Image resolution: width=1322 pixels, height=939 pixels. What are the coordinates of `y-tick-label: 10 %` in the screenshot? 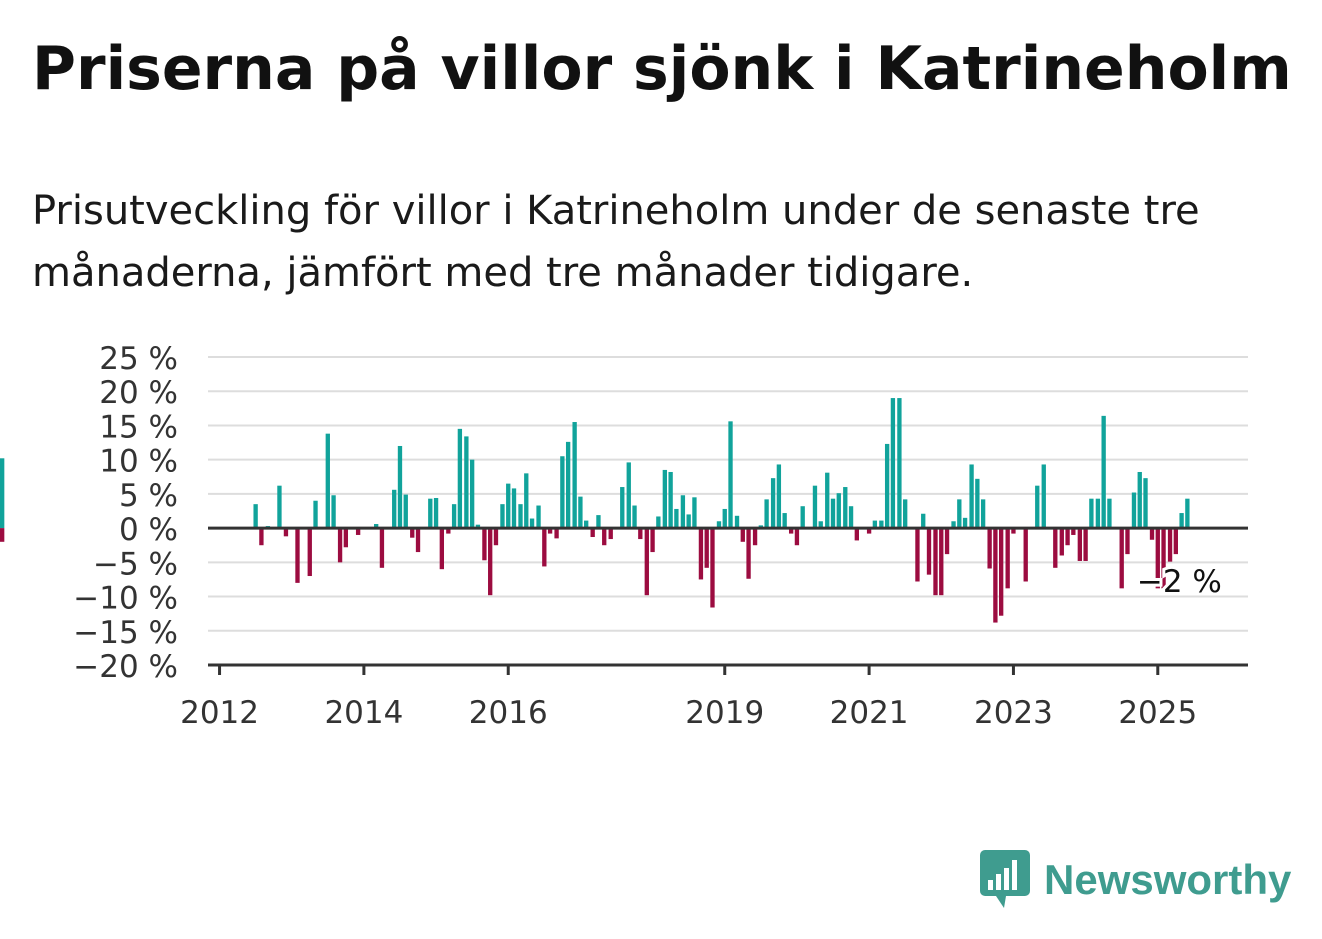 It's located at (138, 462).